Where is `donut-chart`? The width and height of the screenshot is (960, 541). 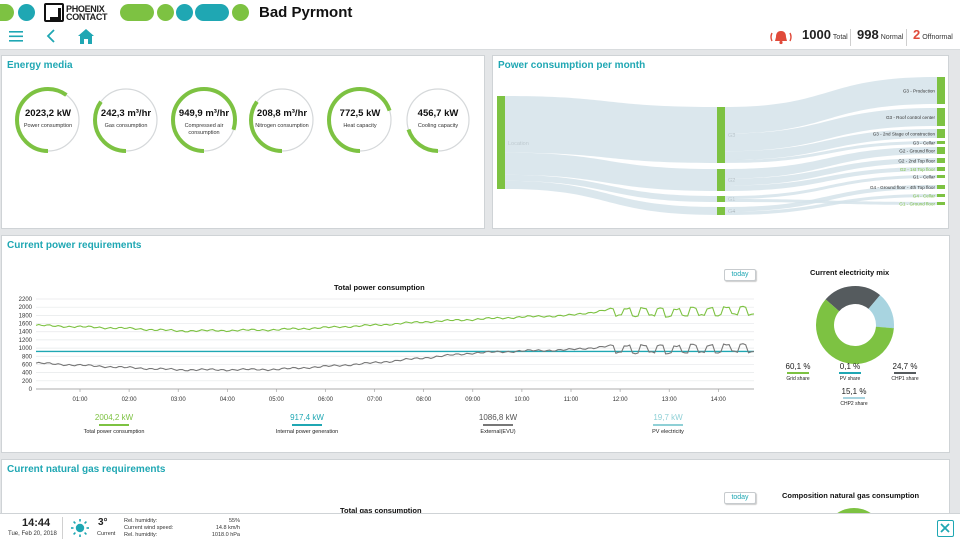
donut-chart is located at coordinates (855, 325).